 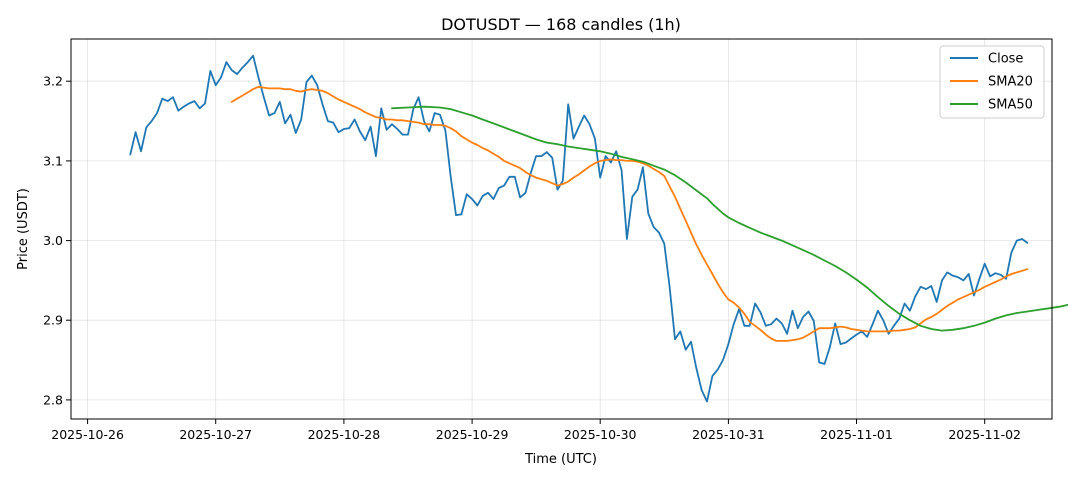 I want to click on legend-close-label: Close, so click(x=1005, y=59).